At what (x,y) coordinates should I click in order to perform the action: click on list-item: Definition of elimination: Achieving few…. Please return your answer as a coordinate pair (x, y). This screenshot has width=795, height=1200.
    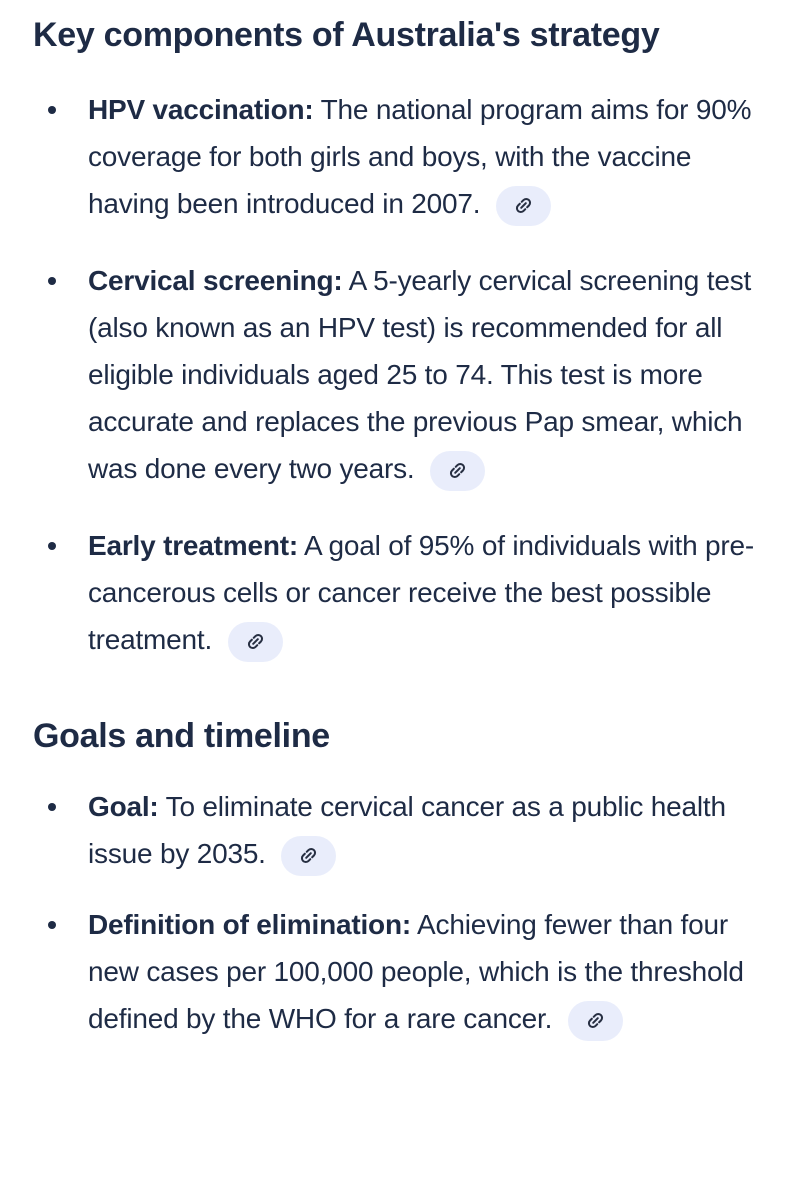
    Looking at the image, I should click on (396, 971).